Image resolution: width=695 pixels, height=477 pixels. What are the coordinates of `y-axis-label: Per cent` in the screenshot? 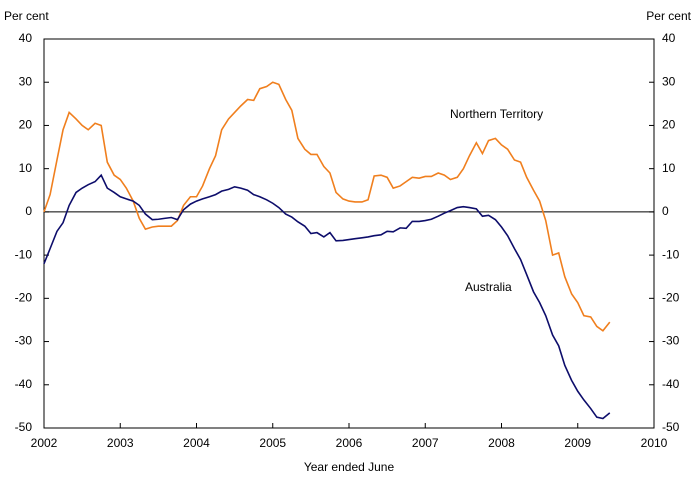 It's located at (26, 16).